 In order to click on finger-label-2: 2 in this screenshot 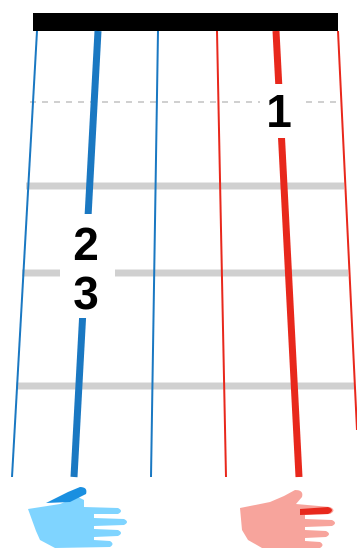, I will do `click(86, 244)`.